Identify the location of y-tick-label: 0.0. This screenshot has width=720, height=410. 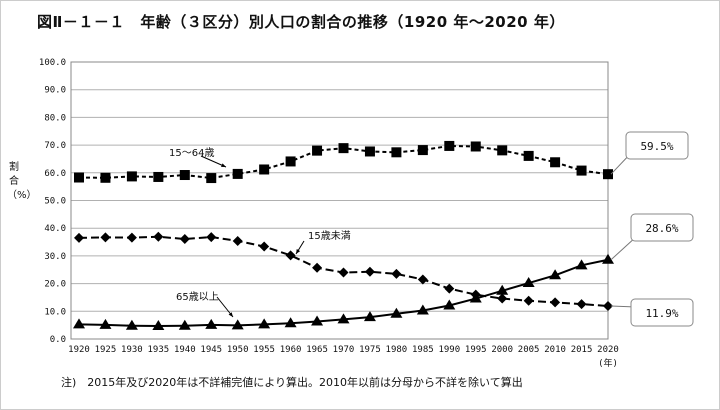
(58, 340).